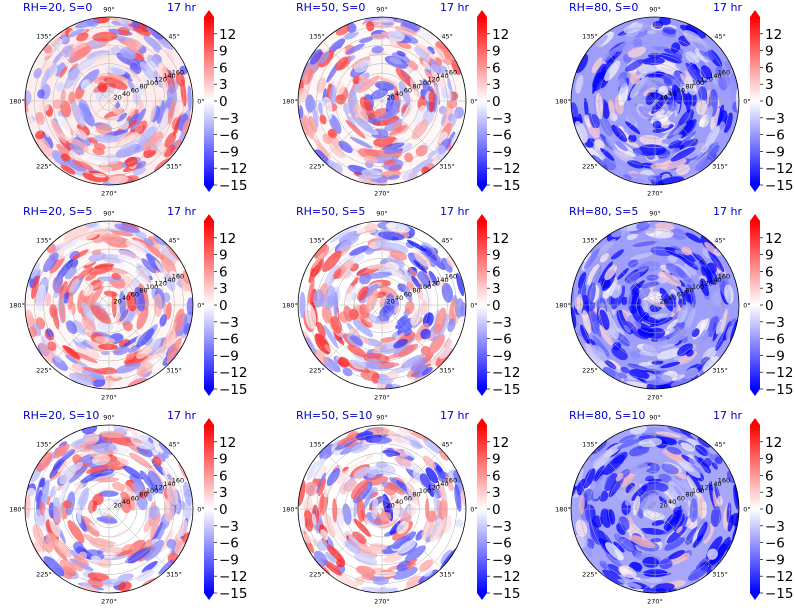  What do you see at coordinates (399, 94) in the screenshot?
I see `radial-tick-label: 40` at bounding box center [399, 94].